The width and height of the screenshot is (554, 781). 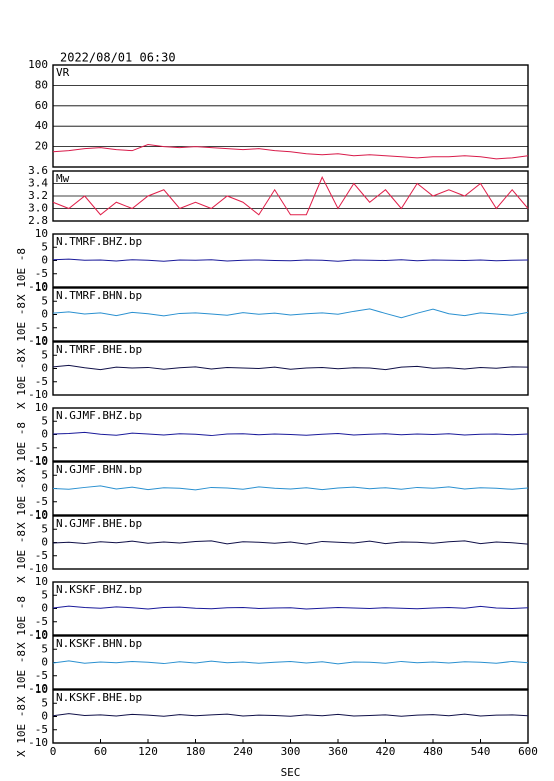 What do you see at coordinates (99, 415) in the screenshot?
I see `panel-label: N.GJMF.BHZ.bp` at bounding box center [99, 415].